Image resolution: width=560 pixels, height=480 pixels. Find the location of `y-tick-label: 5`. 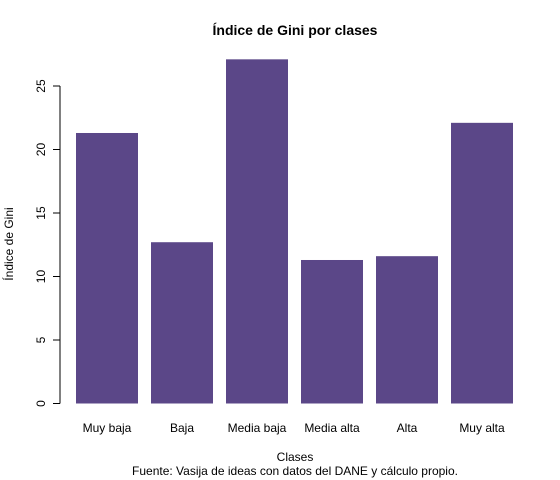

y-tick-label: 5 is located at coordinates (41, 339).